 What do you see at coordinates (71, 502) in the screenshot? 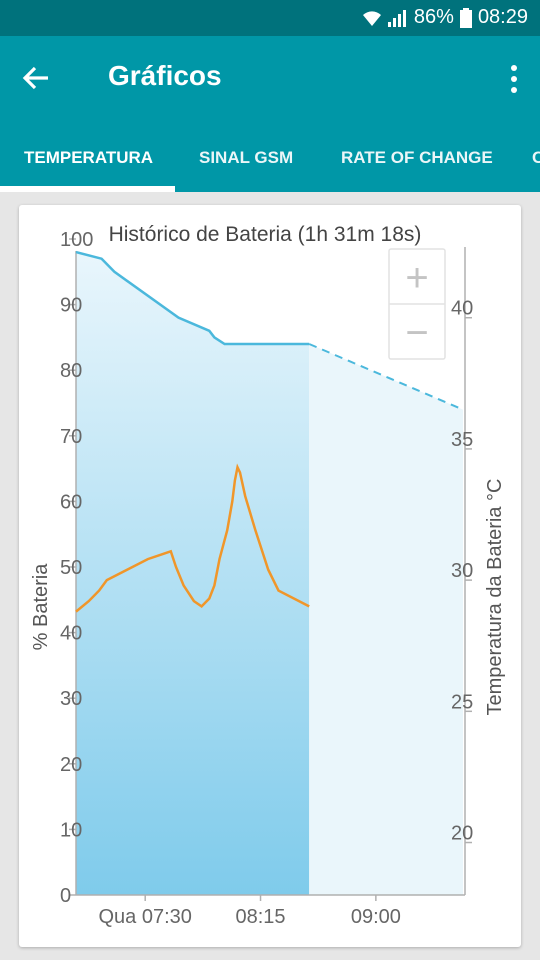
I see `y-tick-label: 60` at bounding box center [71, 502].